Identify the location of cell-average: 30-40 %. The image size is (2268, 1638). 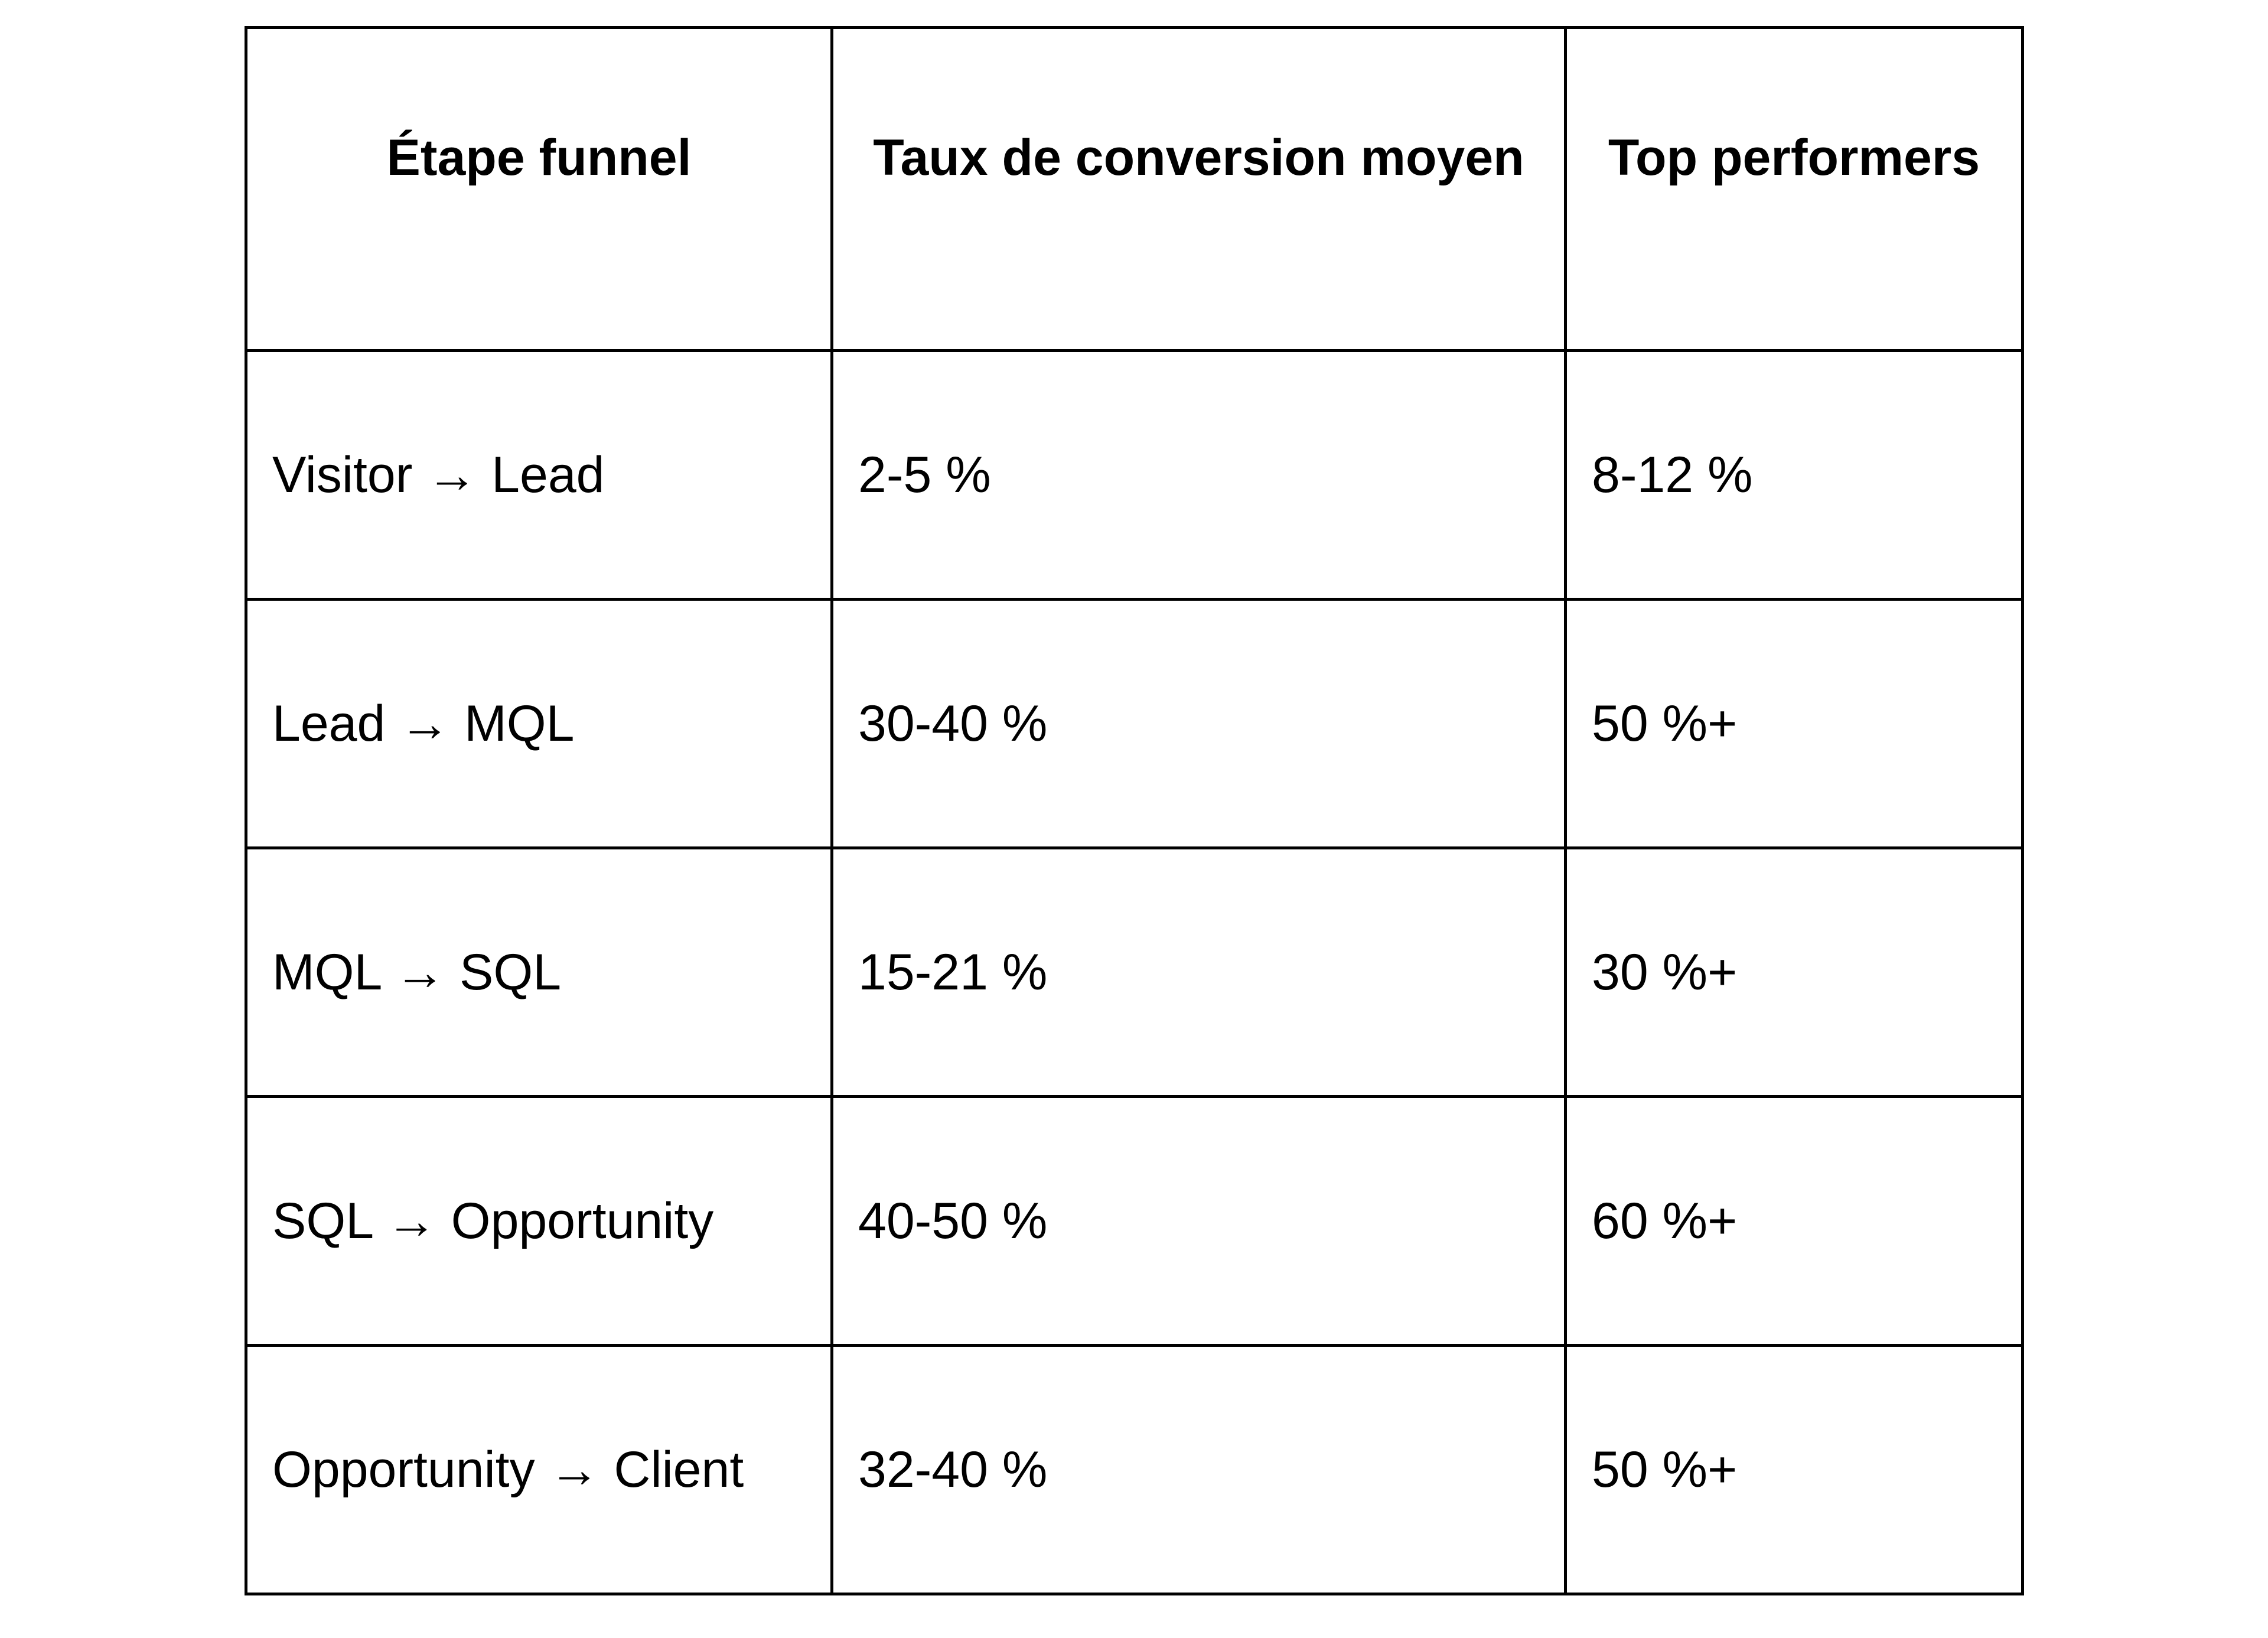
(1198, 723).